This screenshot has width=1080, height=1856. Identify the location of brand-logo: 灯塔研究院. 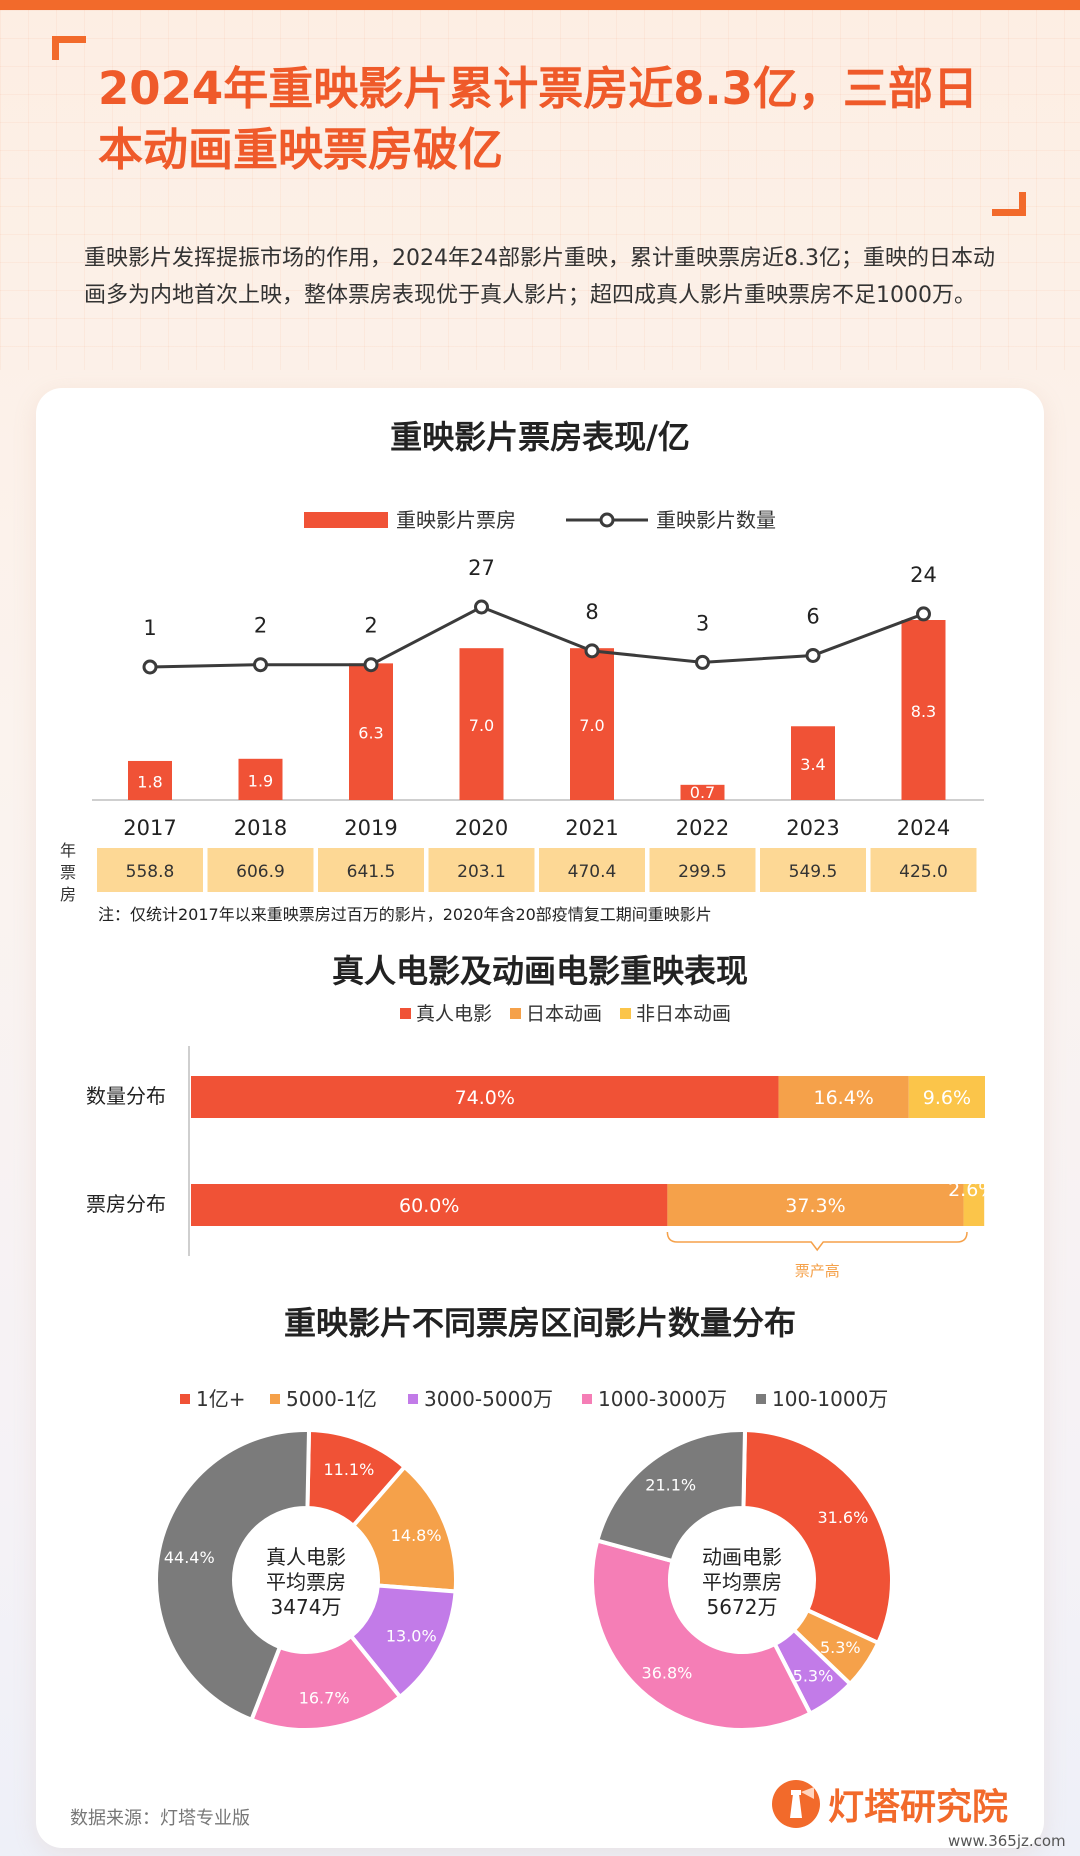
(889, 1804).